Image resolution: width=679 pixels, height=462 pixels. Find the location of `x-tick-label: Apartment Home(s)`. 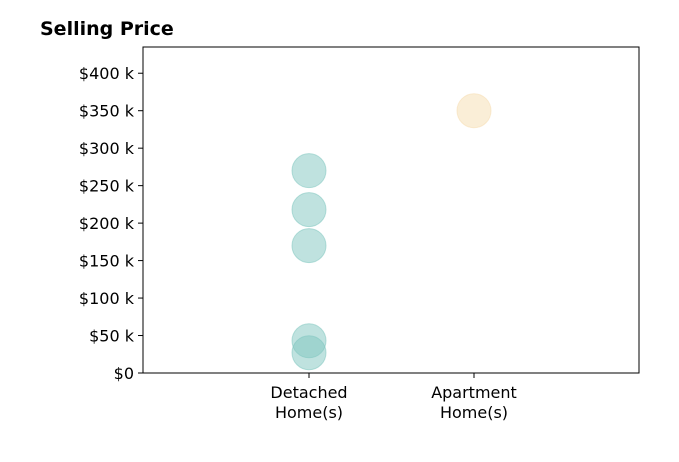

x-tick-label: Apartment Home(s) is located at coordinates (474, 402).